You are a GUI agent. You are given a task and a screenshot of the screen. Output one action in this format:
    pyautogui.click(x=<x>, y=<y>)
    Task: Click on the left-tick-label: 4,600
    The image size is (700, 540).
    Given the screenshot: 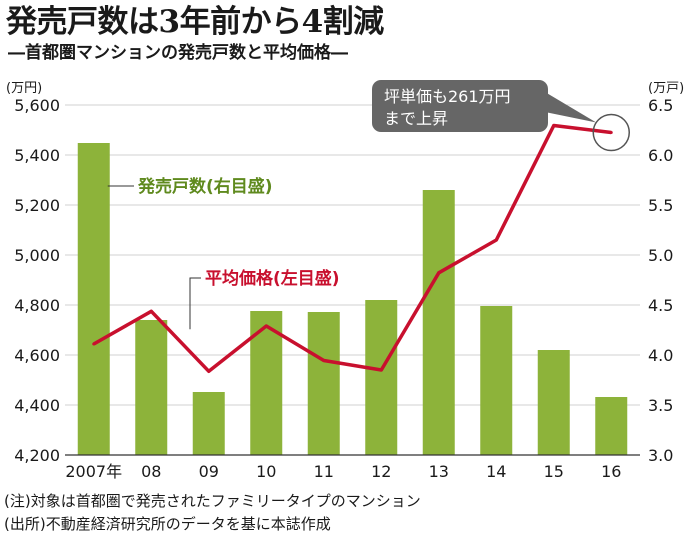 What is the action you would take?
    pyautogui.click(x=37, y=355)
    